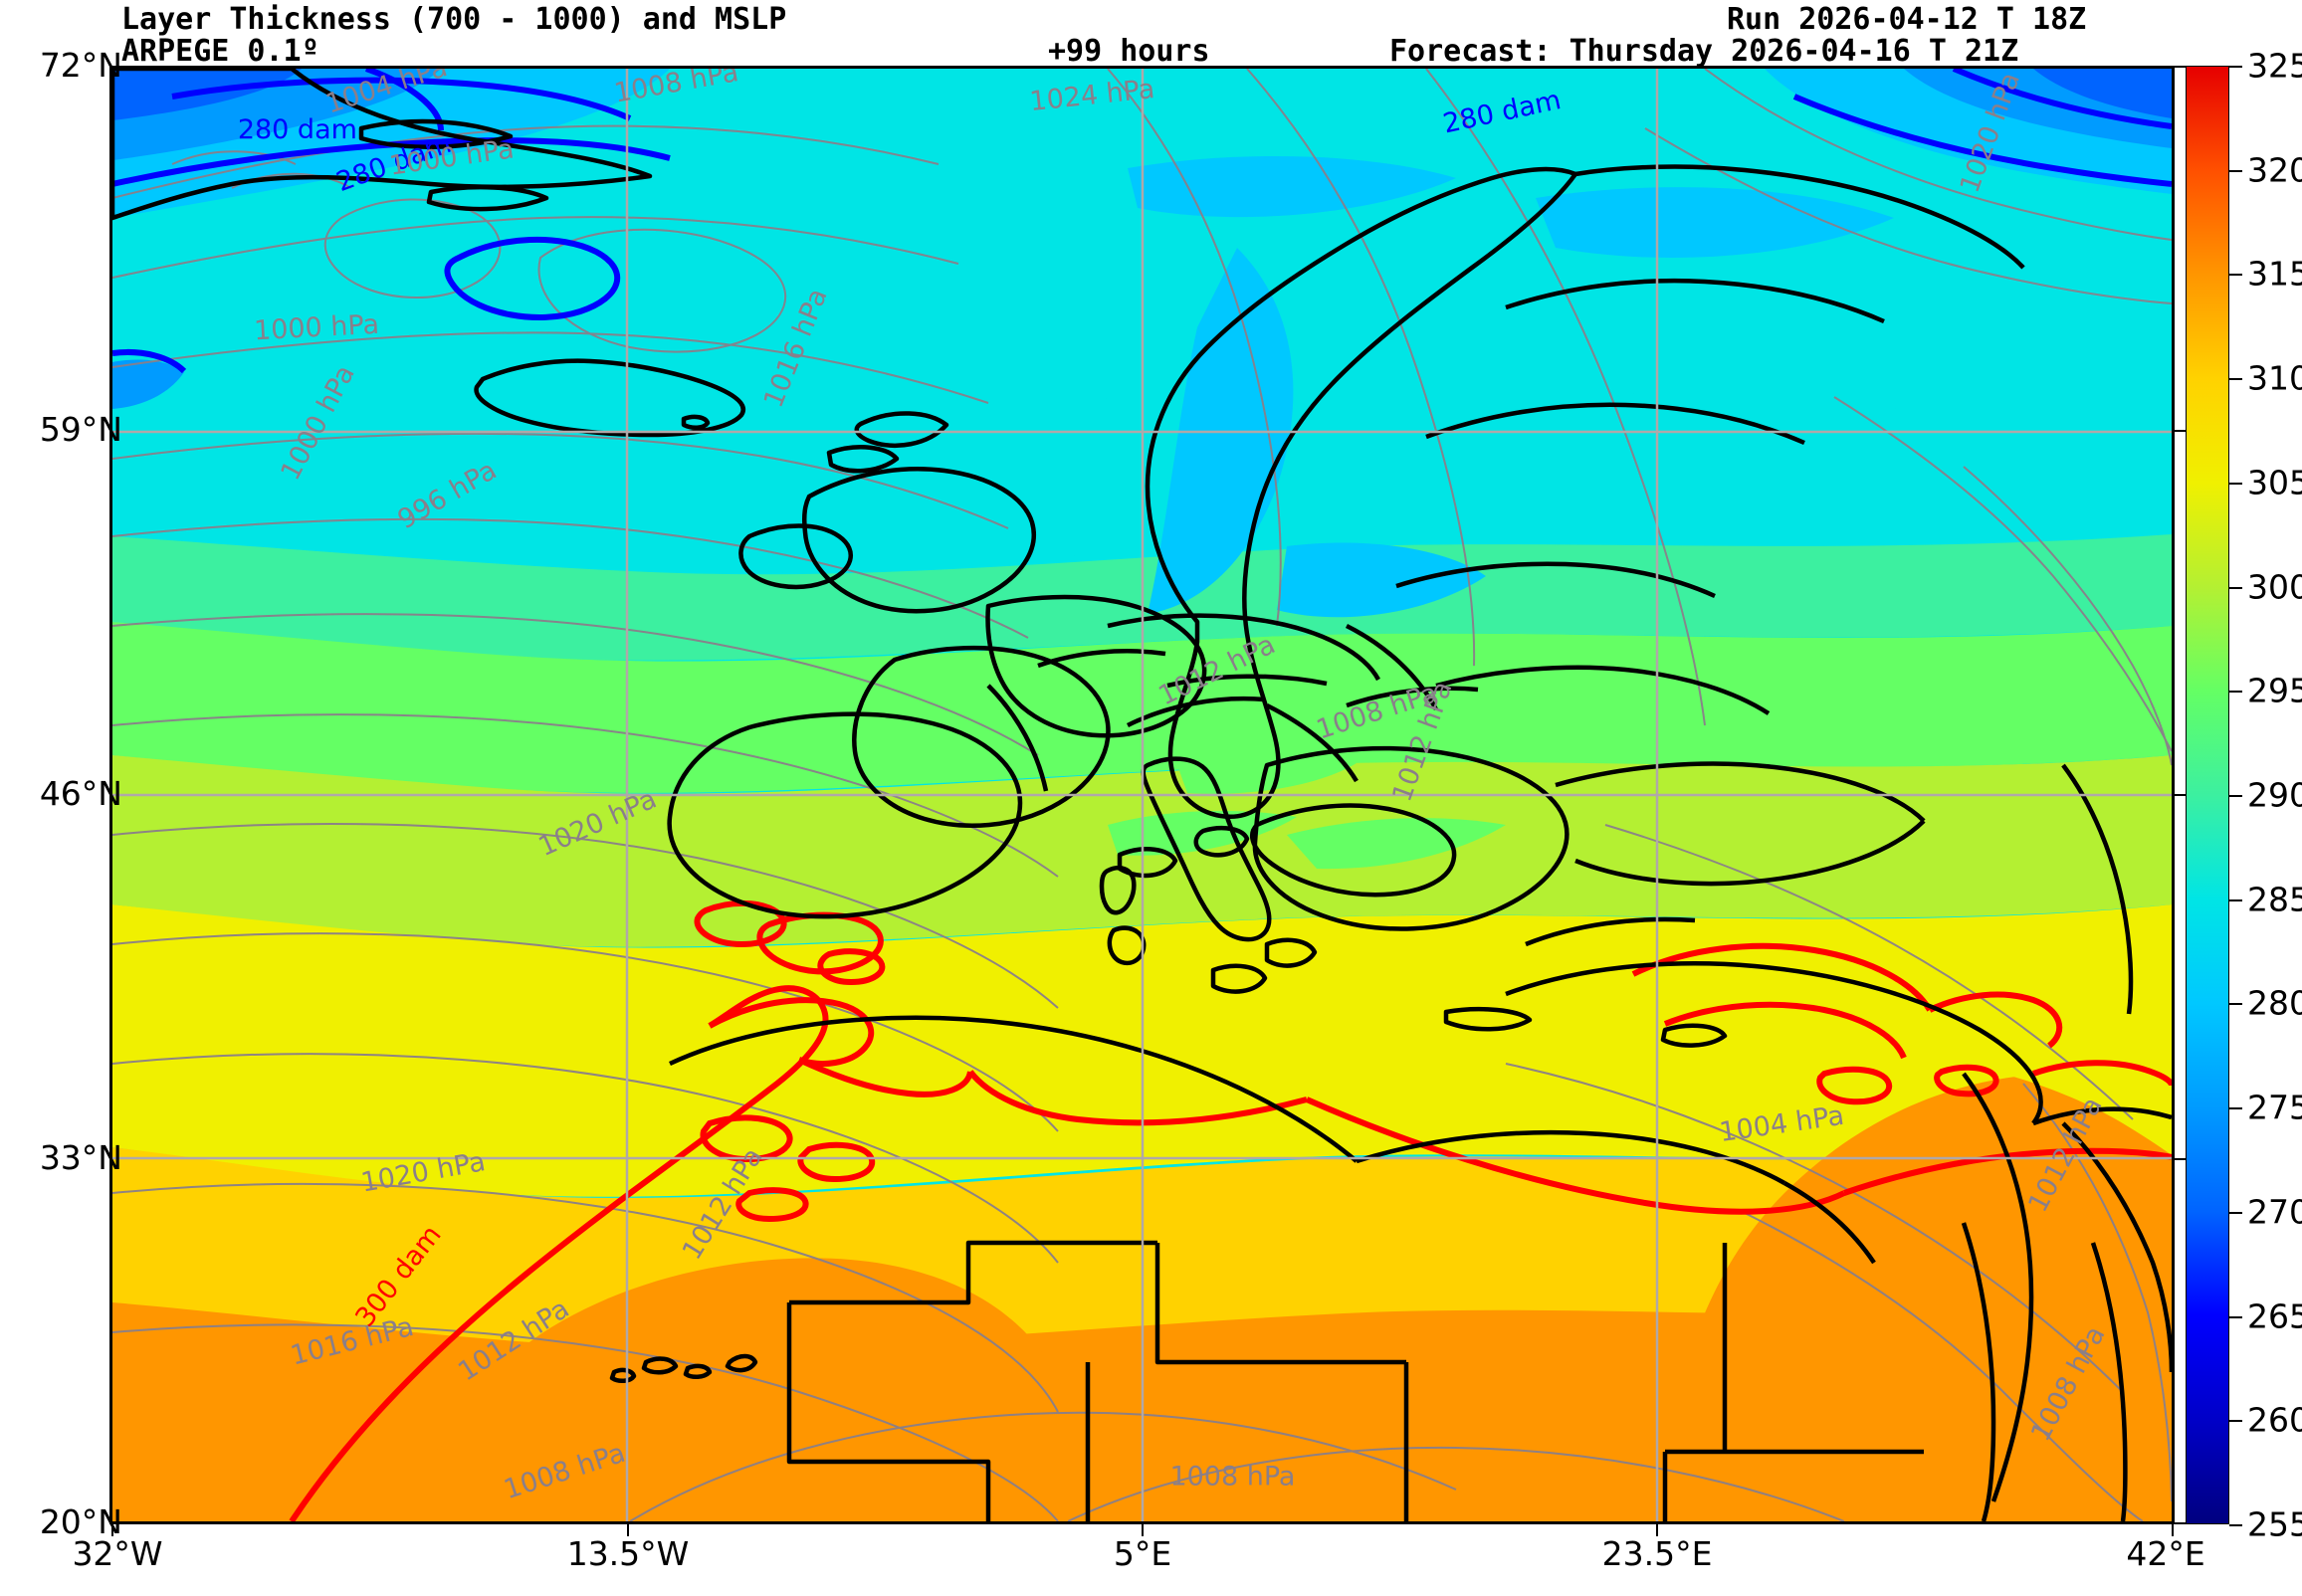 The height and width of the screenshot is (1596, 2302). What do you see at coordinates (112, 1530) in the screenshot?
I see `x-tick-32w` at bounding box center [112, 1530].